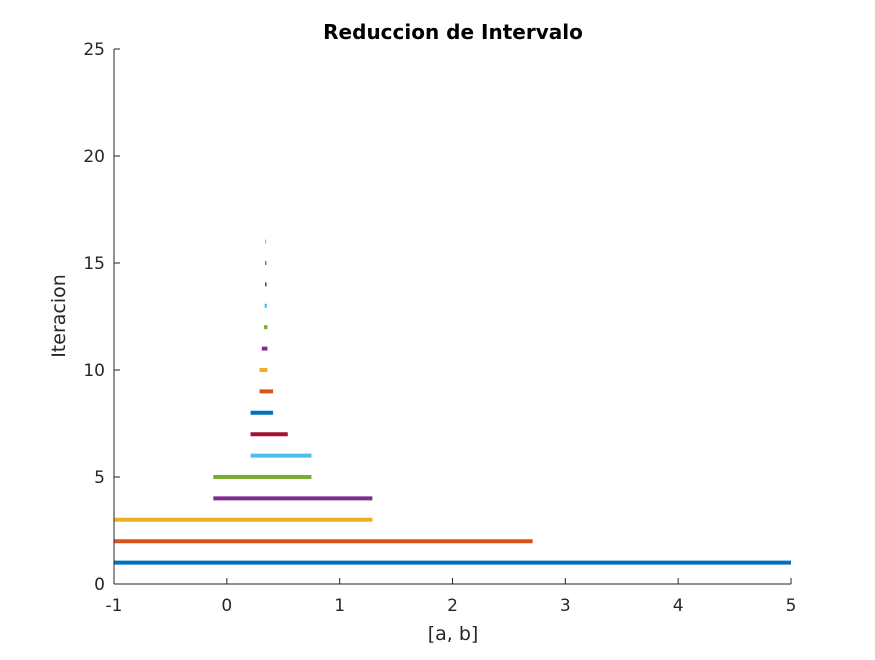  I want to click on y-tick-label: 25, so click(94, 50).